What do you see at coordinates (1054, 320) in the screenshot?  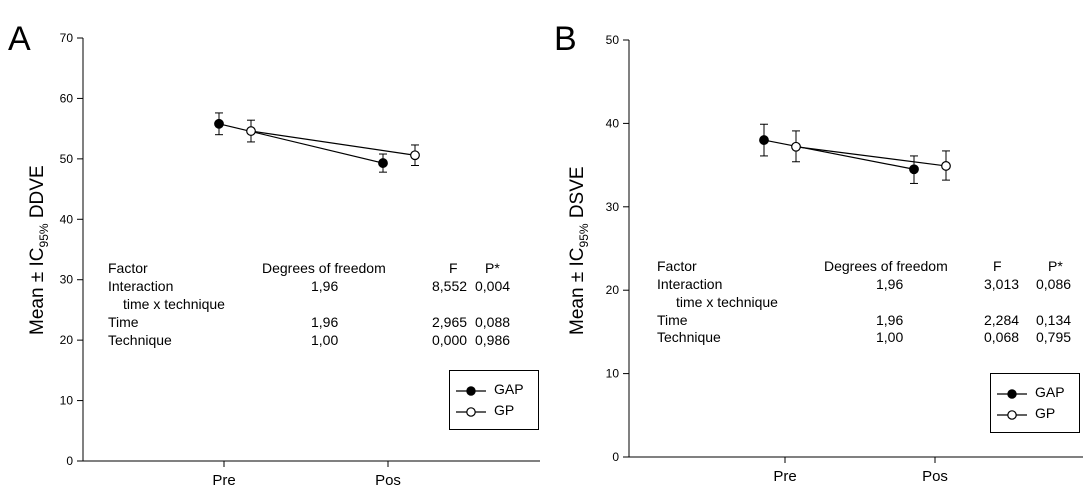 I see `stats-row-p: 0,134` at bounding box center [1054, 320].